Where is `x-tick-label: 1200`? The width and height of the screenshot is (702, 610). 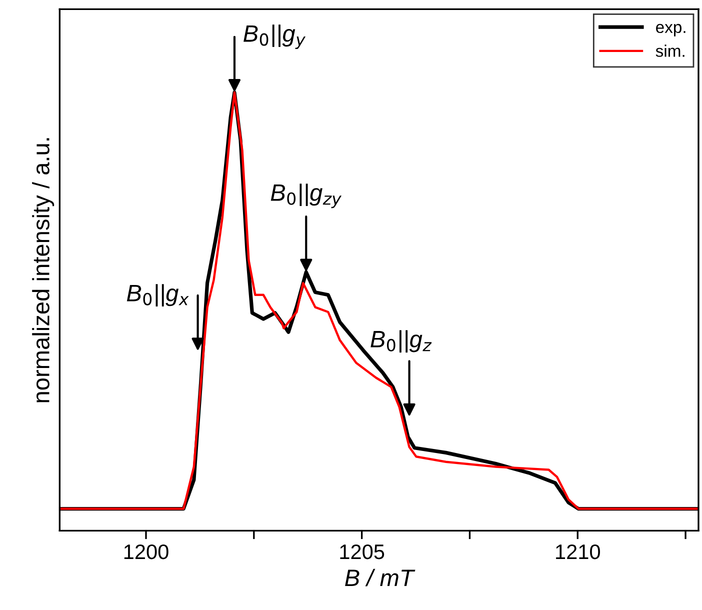 x-tick-label: 1200 is located at coordinates (146, 552).